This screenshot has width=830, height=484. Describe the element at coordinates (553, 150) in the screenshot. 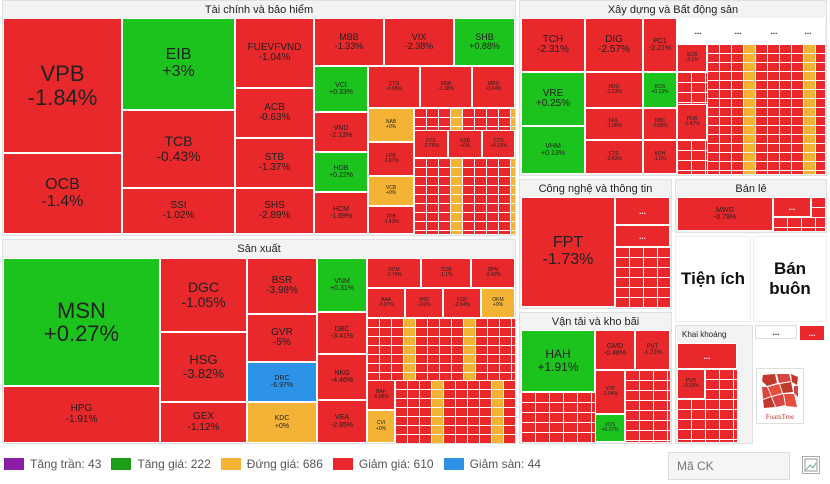

I see `tile-vhm: VHM +0.13%` at that location.